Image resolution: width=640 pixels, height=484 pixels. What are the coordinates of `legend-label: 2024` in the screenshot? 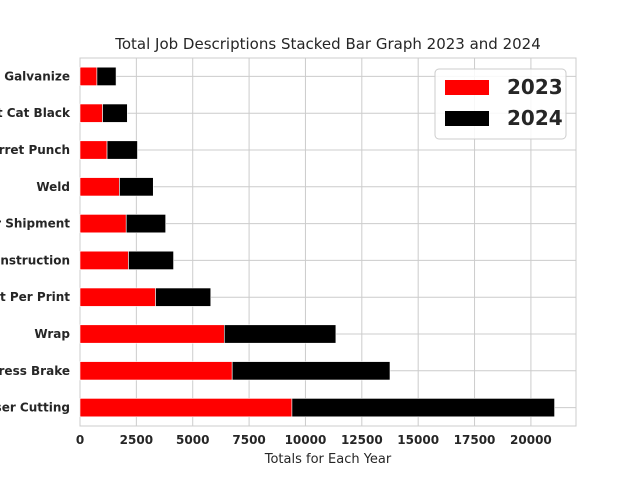 It's located at (535, 118).